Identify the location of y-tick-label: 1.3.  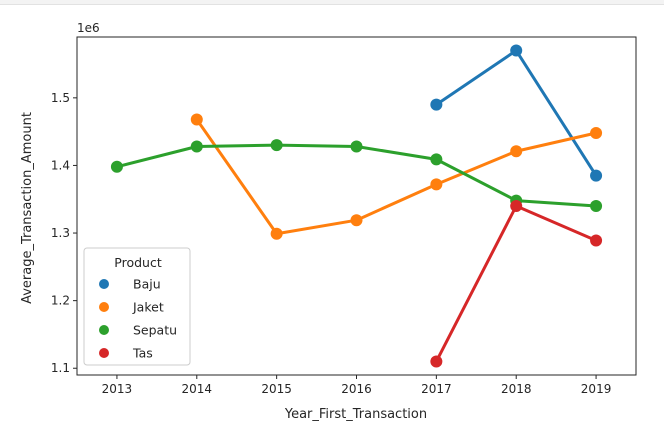
(60, 233).